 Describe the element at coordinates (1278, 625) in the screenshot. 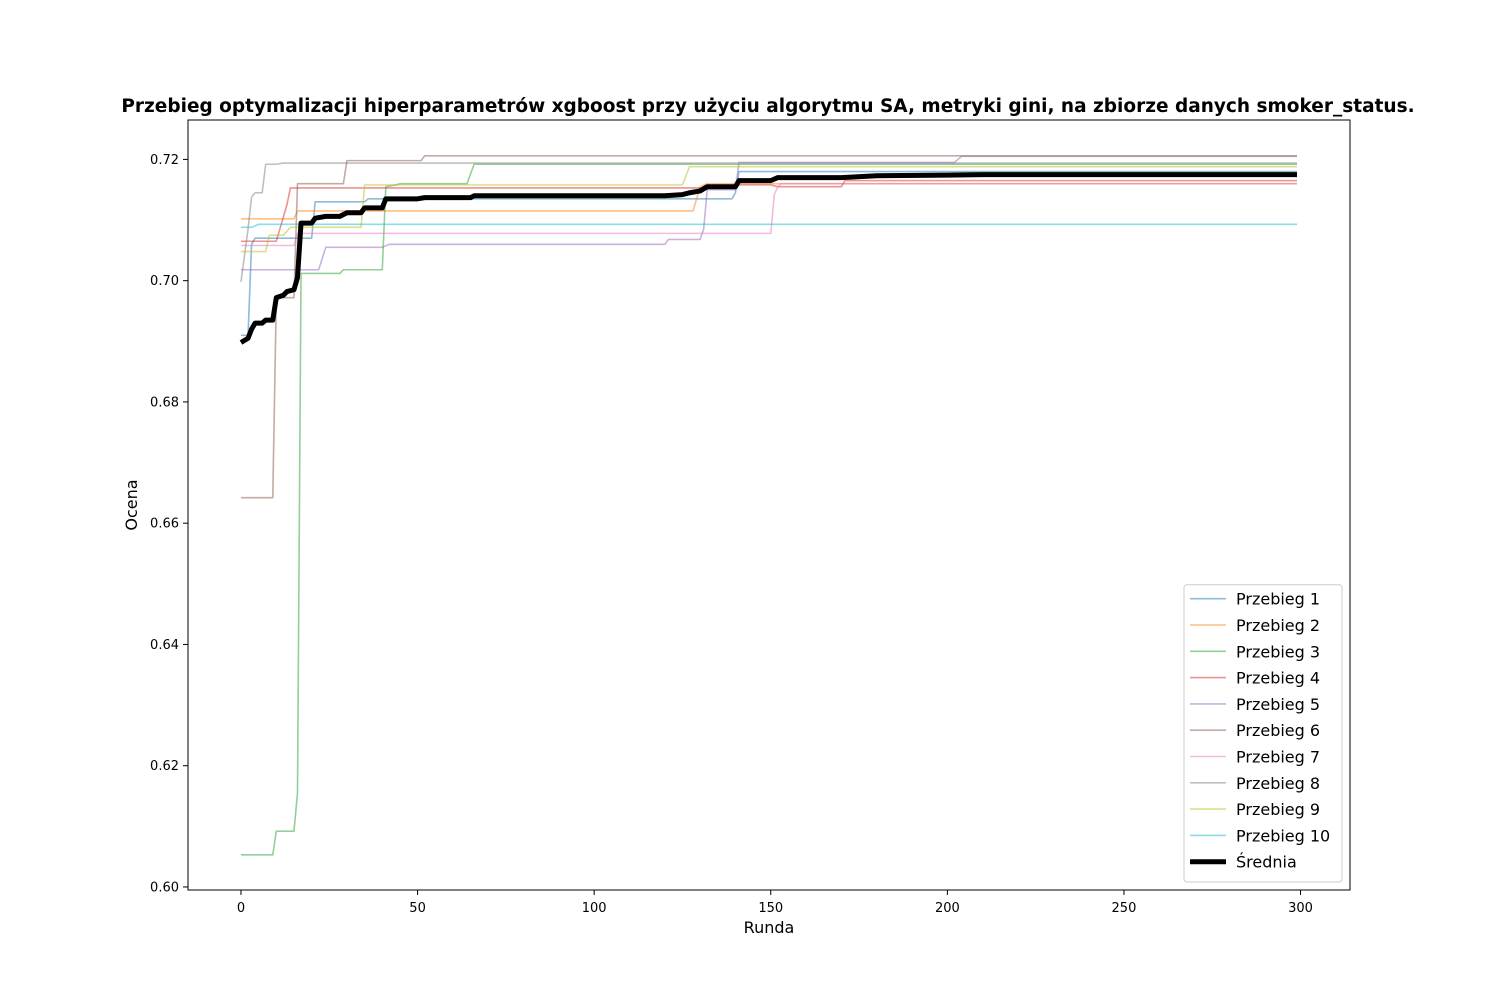

I see `legend-entry-label: Przebieg 2` at that location.